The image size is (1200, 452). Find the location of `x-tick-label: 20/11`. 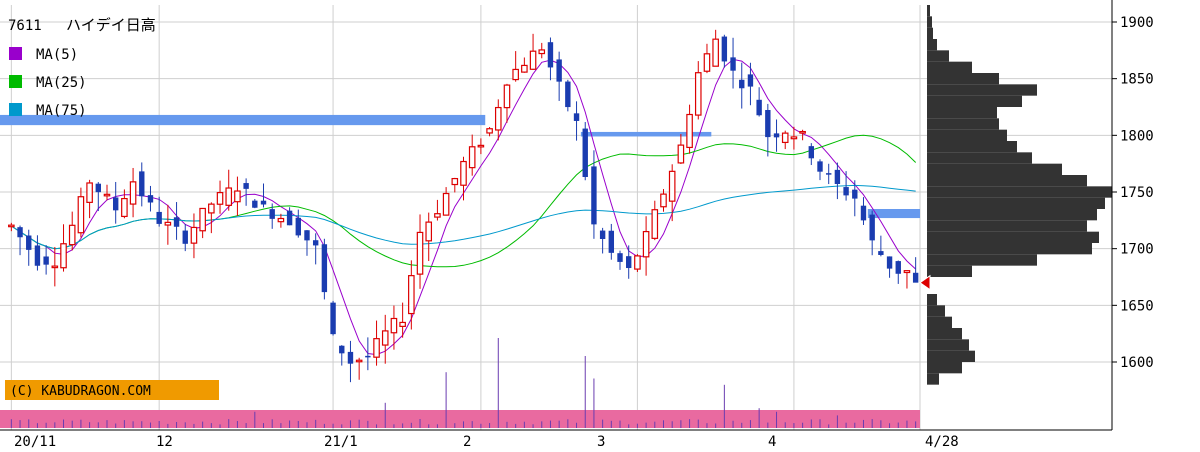

x-tick-label: 20/11 is located at coordinates (35, 442).